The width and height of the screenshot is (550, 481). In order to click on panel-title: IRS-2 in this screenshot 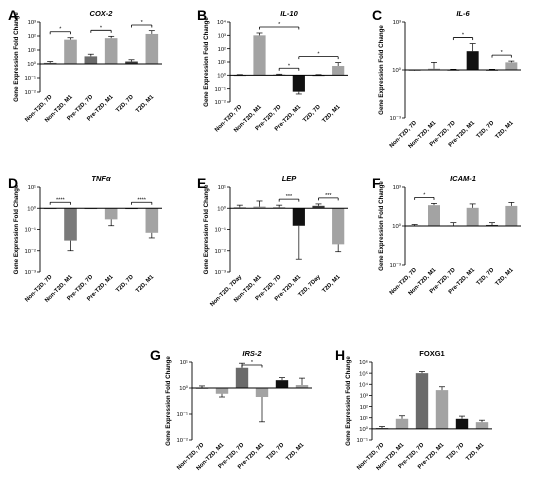, I will do `click(252, 353)`.